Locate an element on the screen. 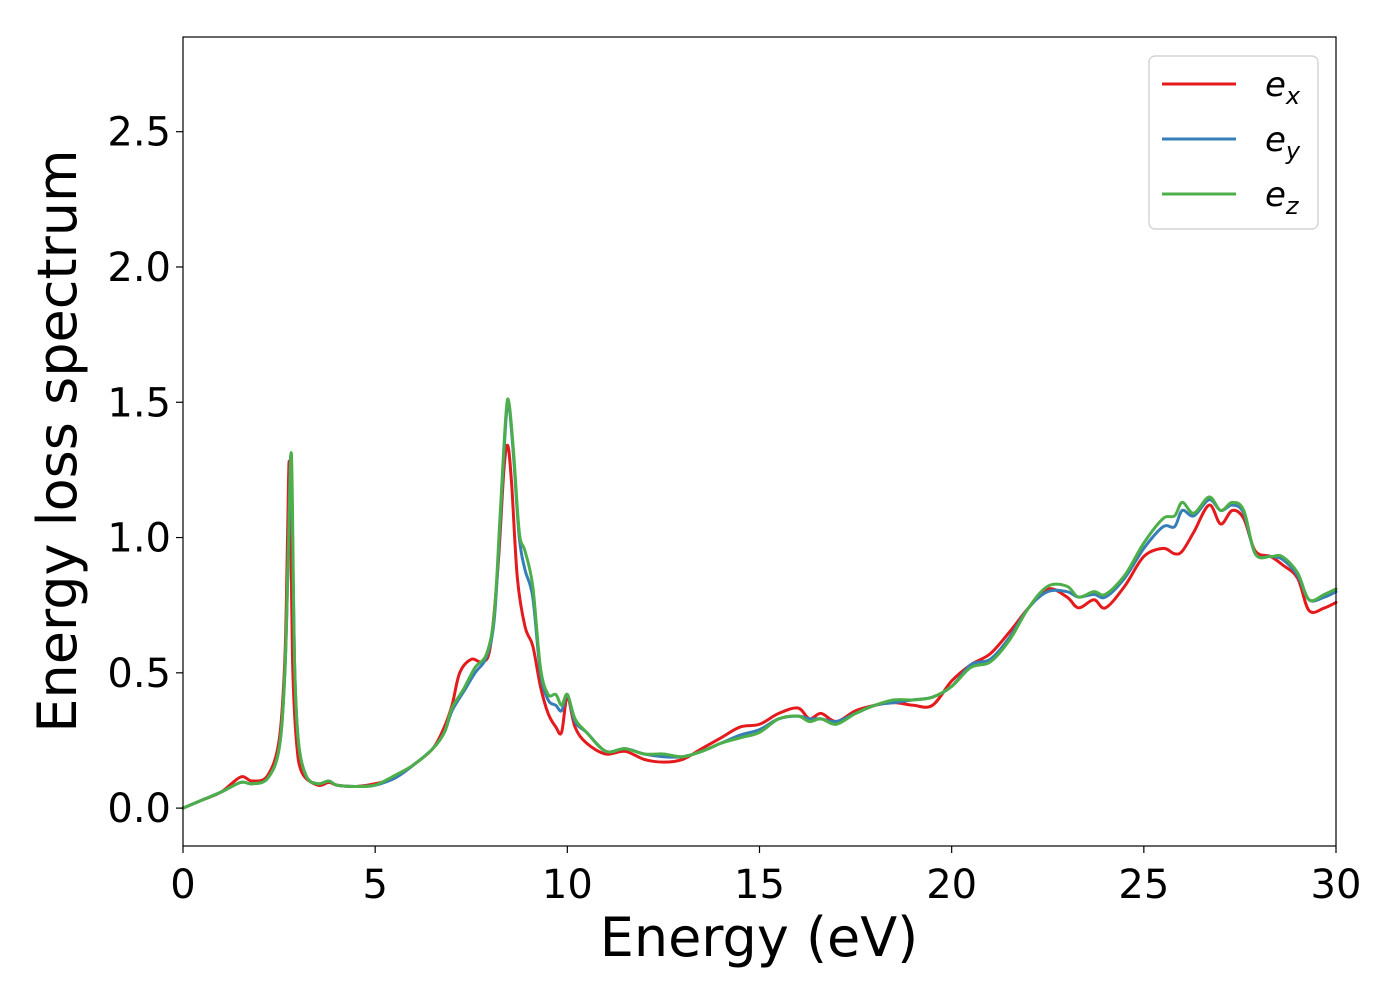  y-tick-label: 2.0 is located at coordinates (139, 268).